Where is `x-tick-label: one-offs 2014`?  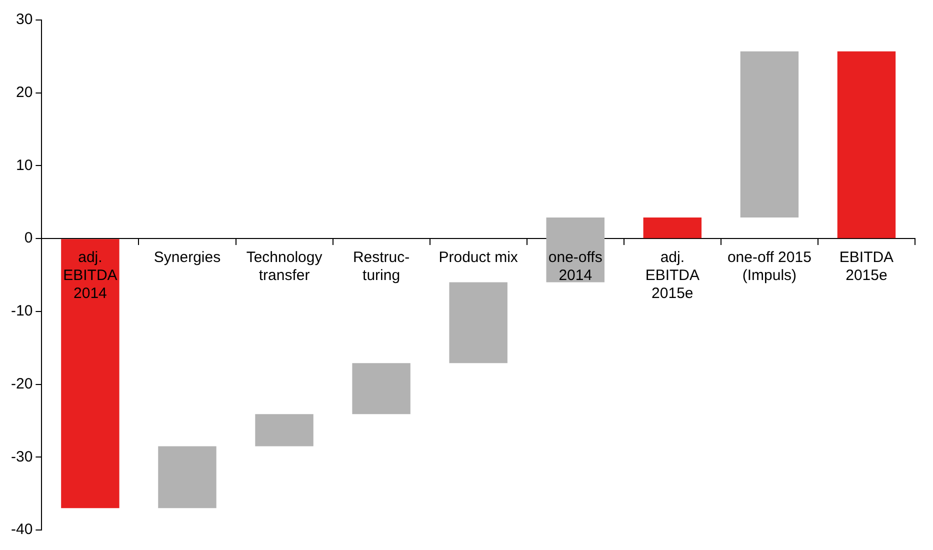
x-tick-label: one-offs 2014 is located at coordinates (575, 266).